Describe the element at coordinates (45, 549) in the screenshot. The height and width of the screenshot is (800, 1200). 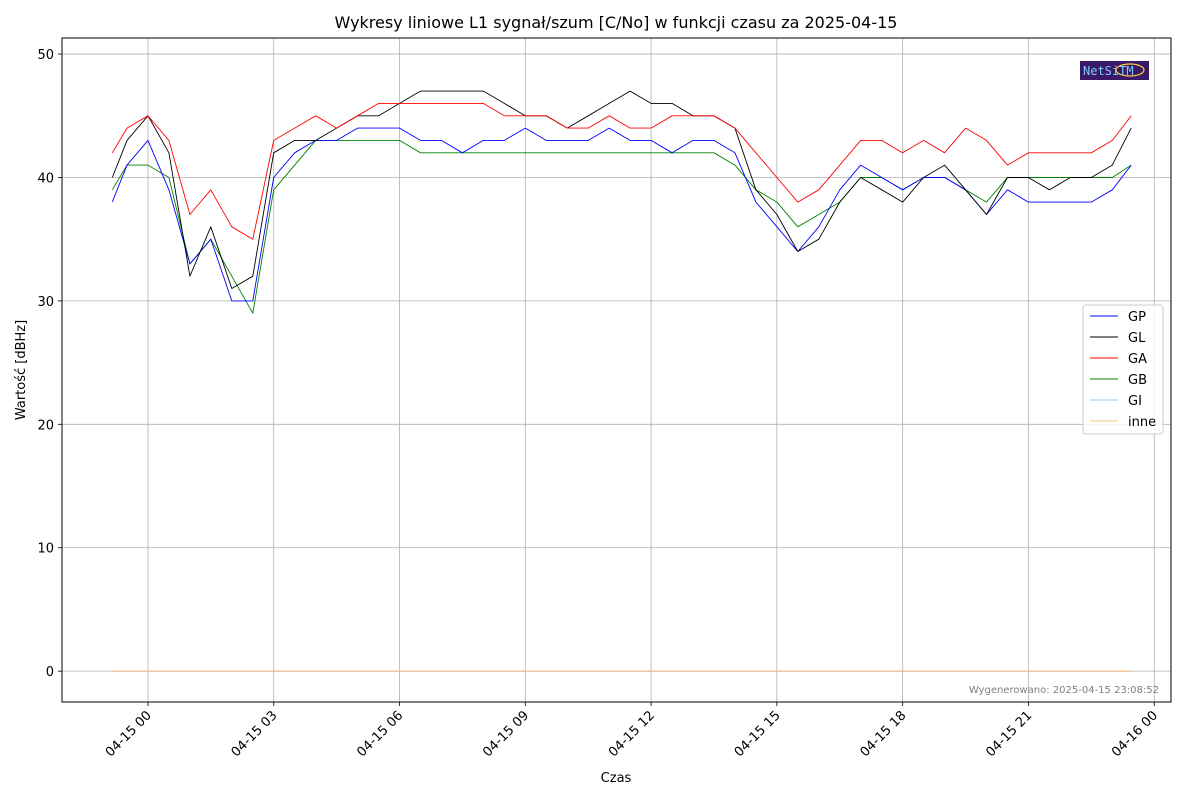
I see `y-tick-label: 10` at that location.